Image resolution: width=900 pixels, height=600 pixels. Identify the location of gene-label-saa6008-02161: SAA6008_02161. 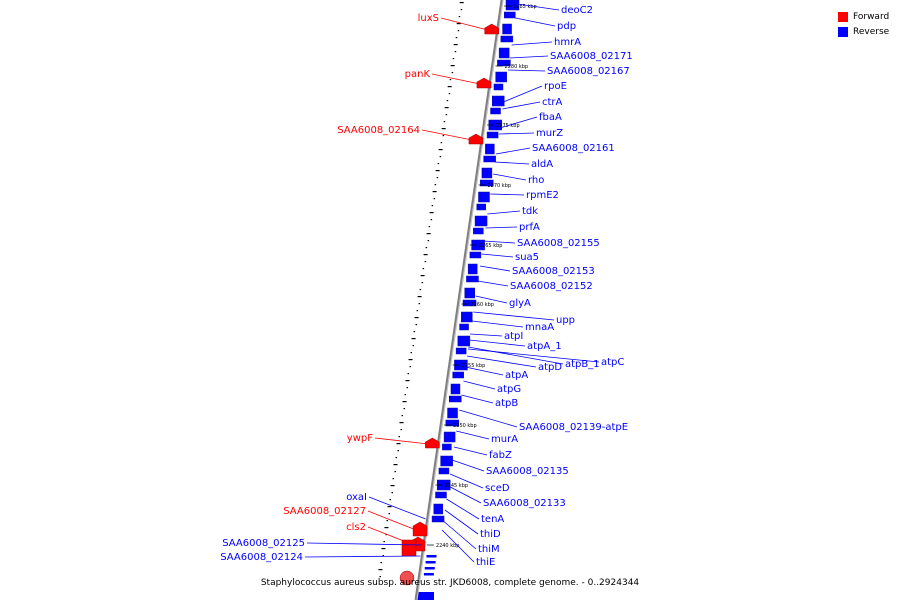
(573, 148).